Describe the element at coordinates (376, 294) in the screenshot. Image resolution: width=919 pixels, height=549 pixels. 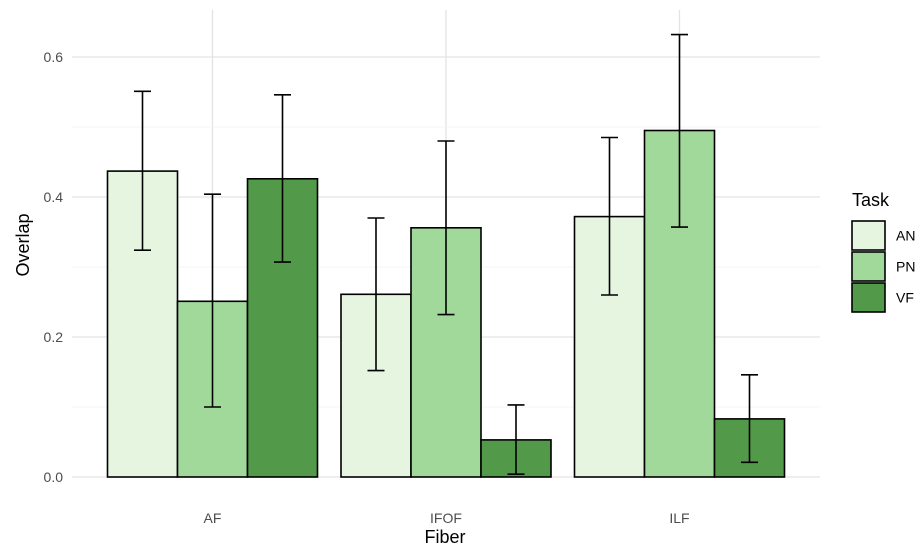
I see `error-bar-ifof-an` at that location.